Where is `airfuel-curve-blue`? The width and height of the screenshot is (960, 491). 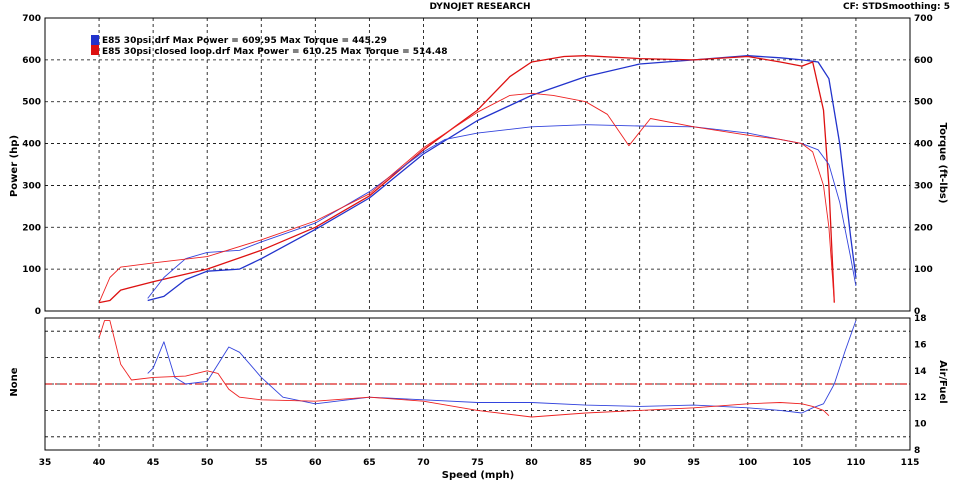 airfuel-curve-blue is located at coordinates (502, 367).